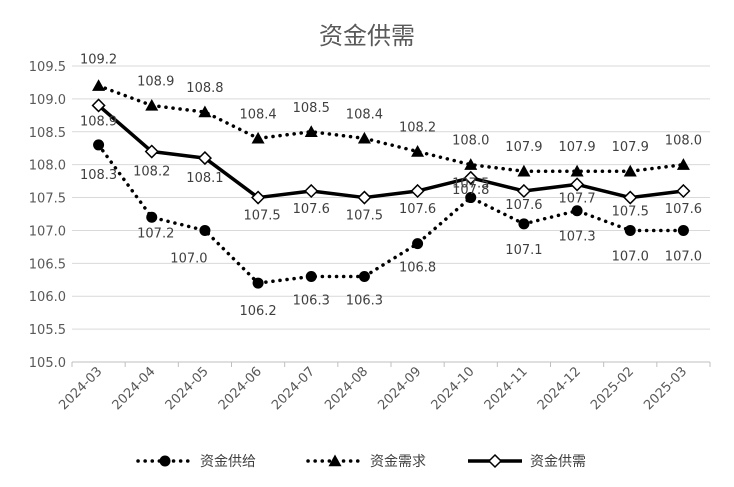  What do you see at coordinates (417, 128) in the screenshot?
I see `data-label-demand: 108.2` at bounding box center [417, 128].